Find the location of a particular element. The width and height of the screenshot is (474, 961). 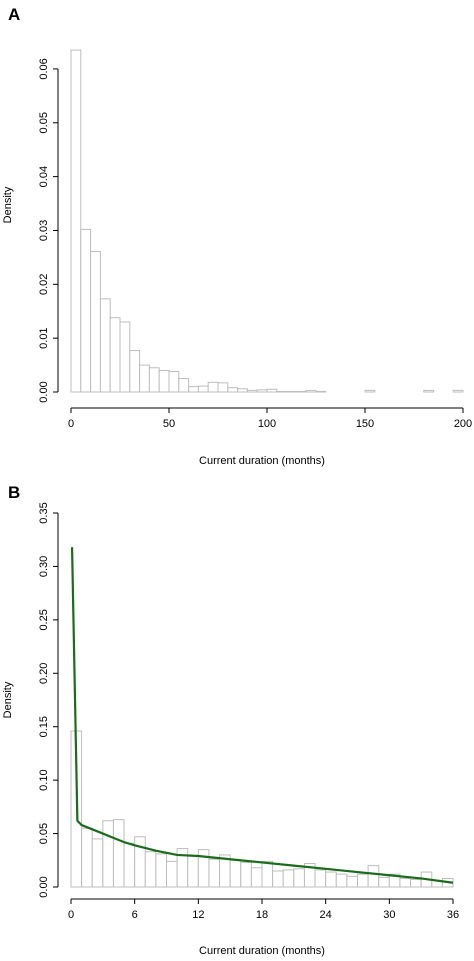

y-tick-label: 0.35 is located at coordinates (44, 512).